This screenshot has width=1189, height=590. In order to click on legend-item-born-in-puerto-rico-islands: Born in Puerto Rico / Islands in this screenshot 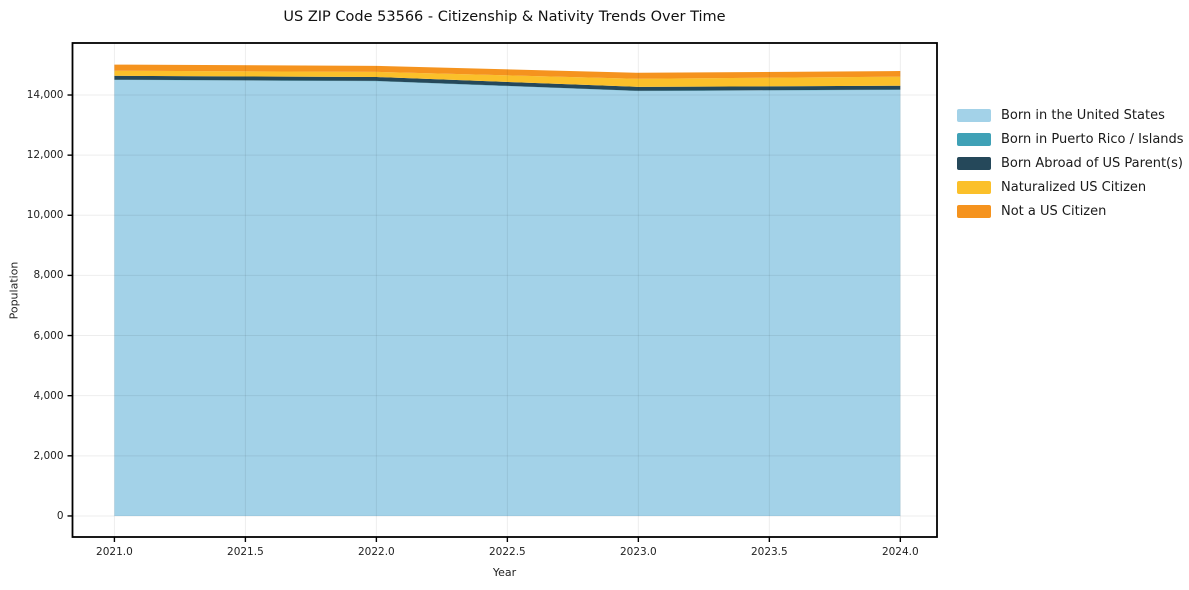, I will do `click(1070, 139)`.